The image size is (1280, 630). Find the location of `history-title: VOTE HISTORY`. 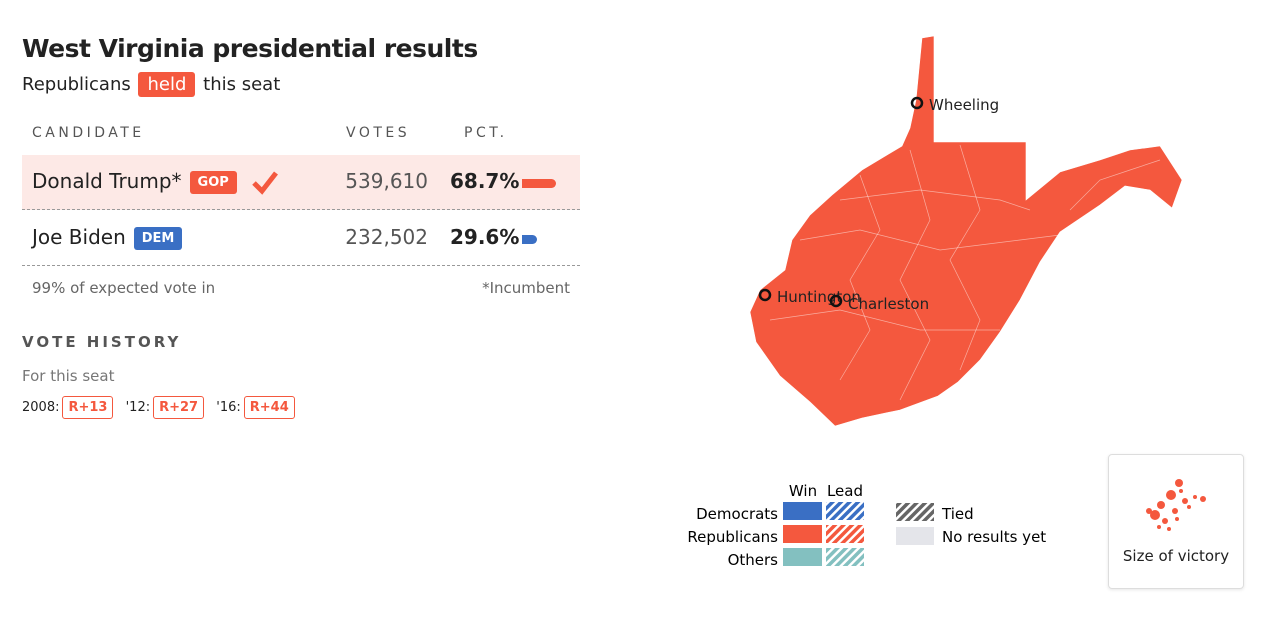

history-title: VOTE HISTORY is located at coordinates (102, 342).